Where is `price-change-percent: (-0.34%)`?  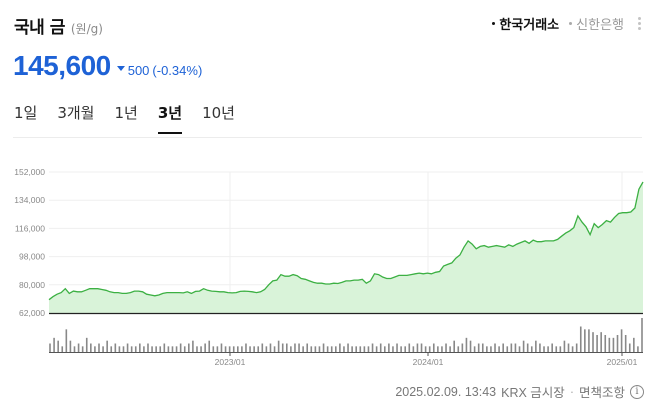 price-change-percent: (-0.34%) is located at coordinates (177, 70).